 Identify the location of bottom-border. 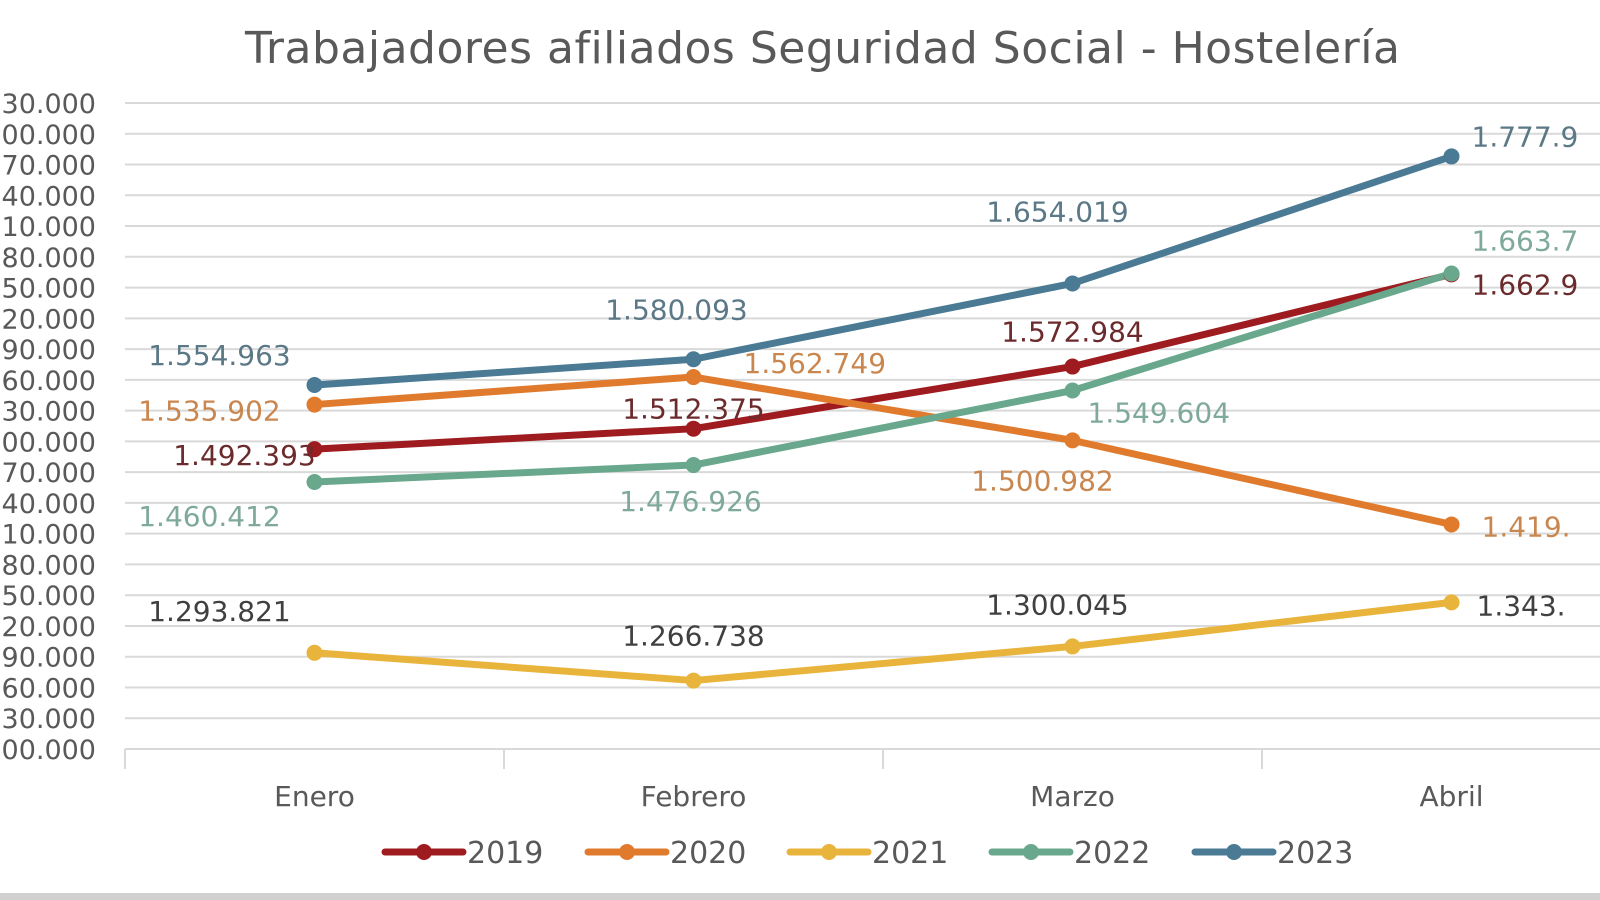
(800, 896).